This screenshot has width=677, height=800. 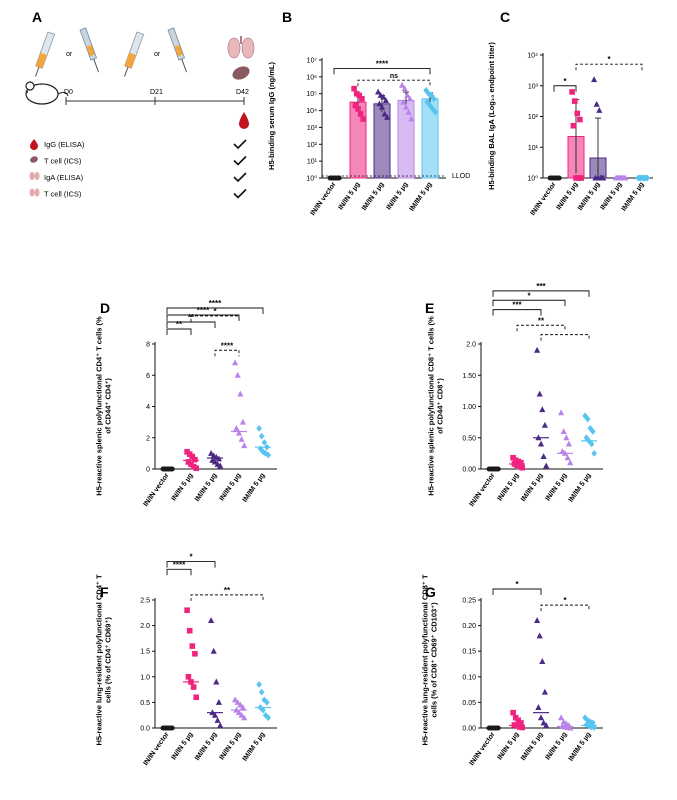 I want to click on y-tick-label: 8, so click(x=148, y=345).